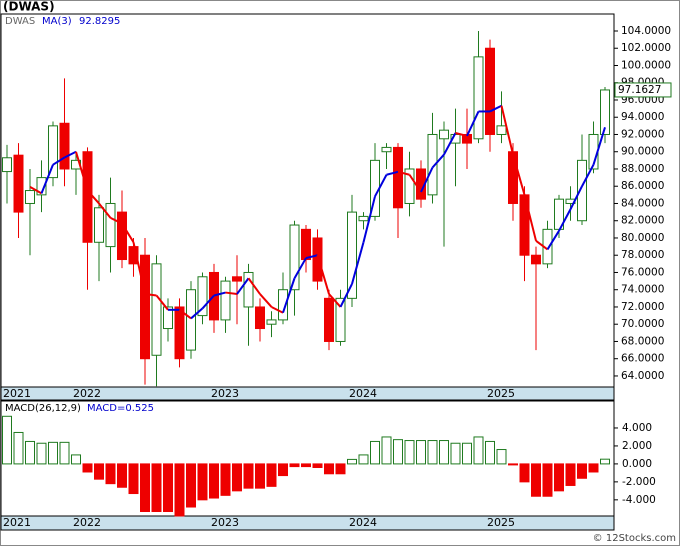  What do you see at coordinates (639, 482) in the screenshot?
I see `y-tick-label: -2.000` at bounding box center [639, 482].